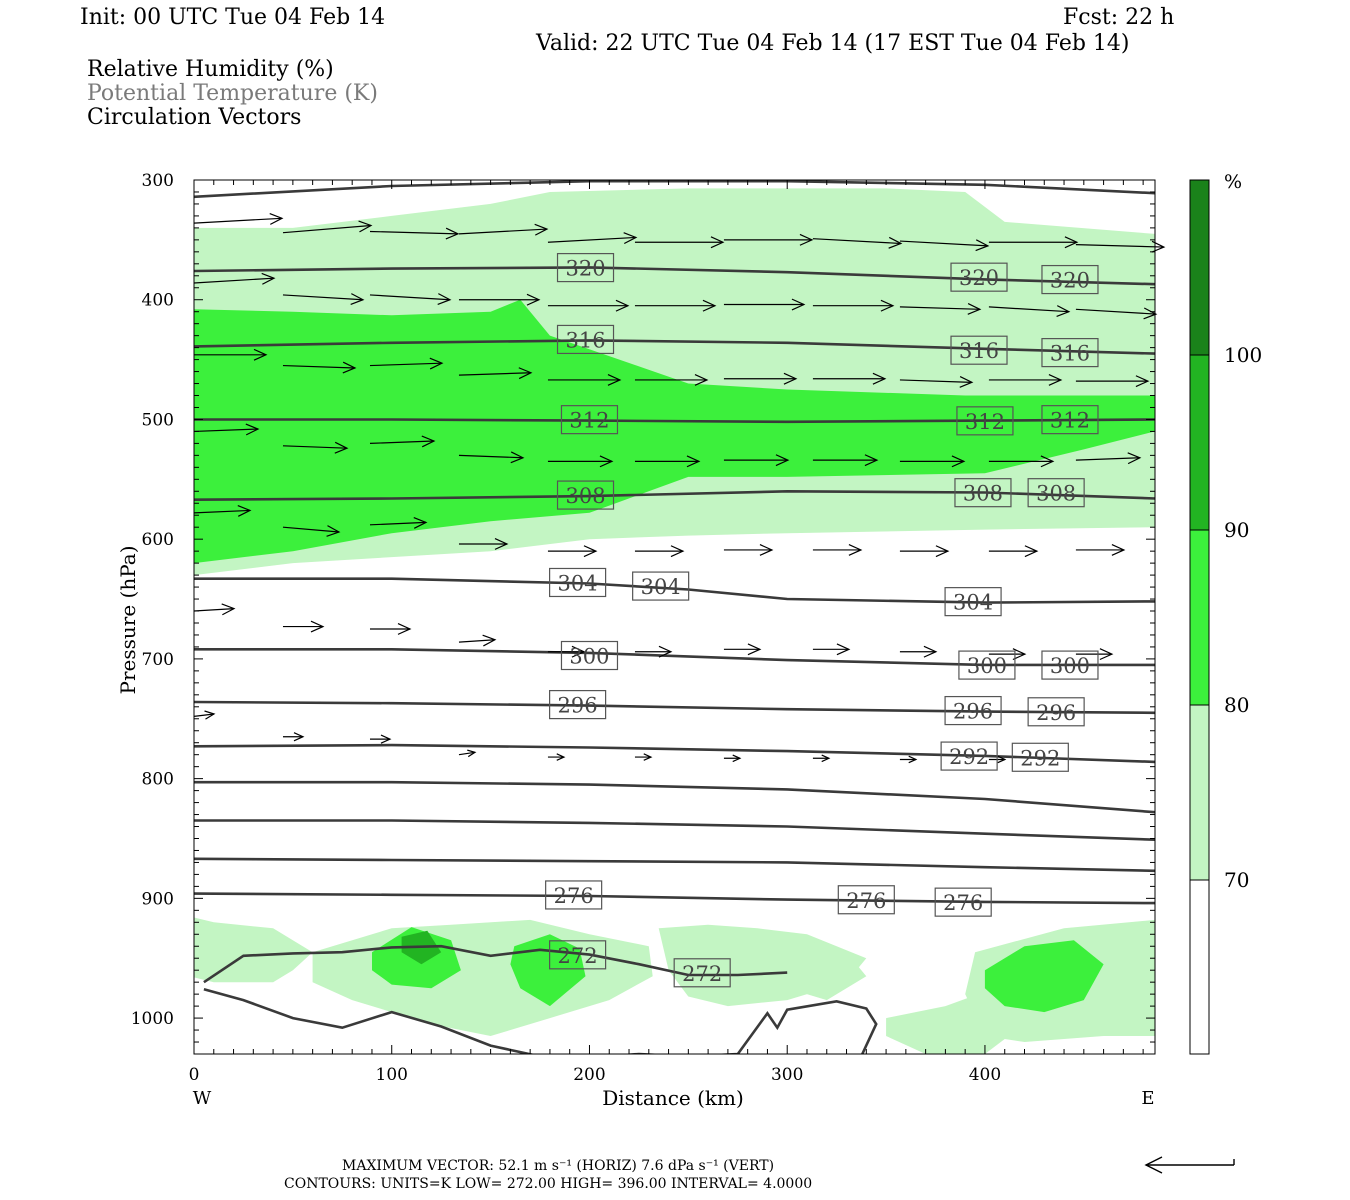  What do you see at coordinates (979, 278) in the screenshot?
I see `contour-label-text: 320` at bounding box center [979, 278].